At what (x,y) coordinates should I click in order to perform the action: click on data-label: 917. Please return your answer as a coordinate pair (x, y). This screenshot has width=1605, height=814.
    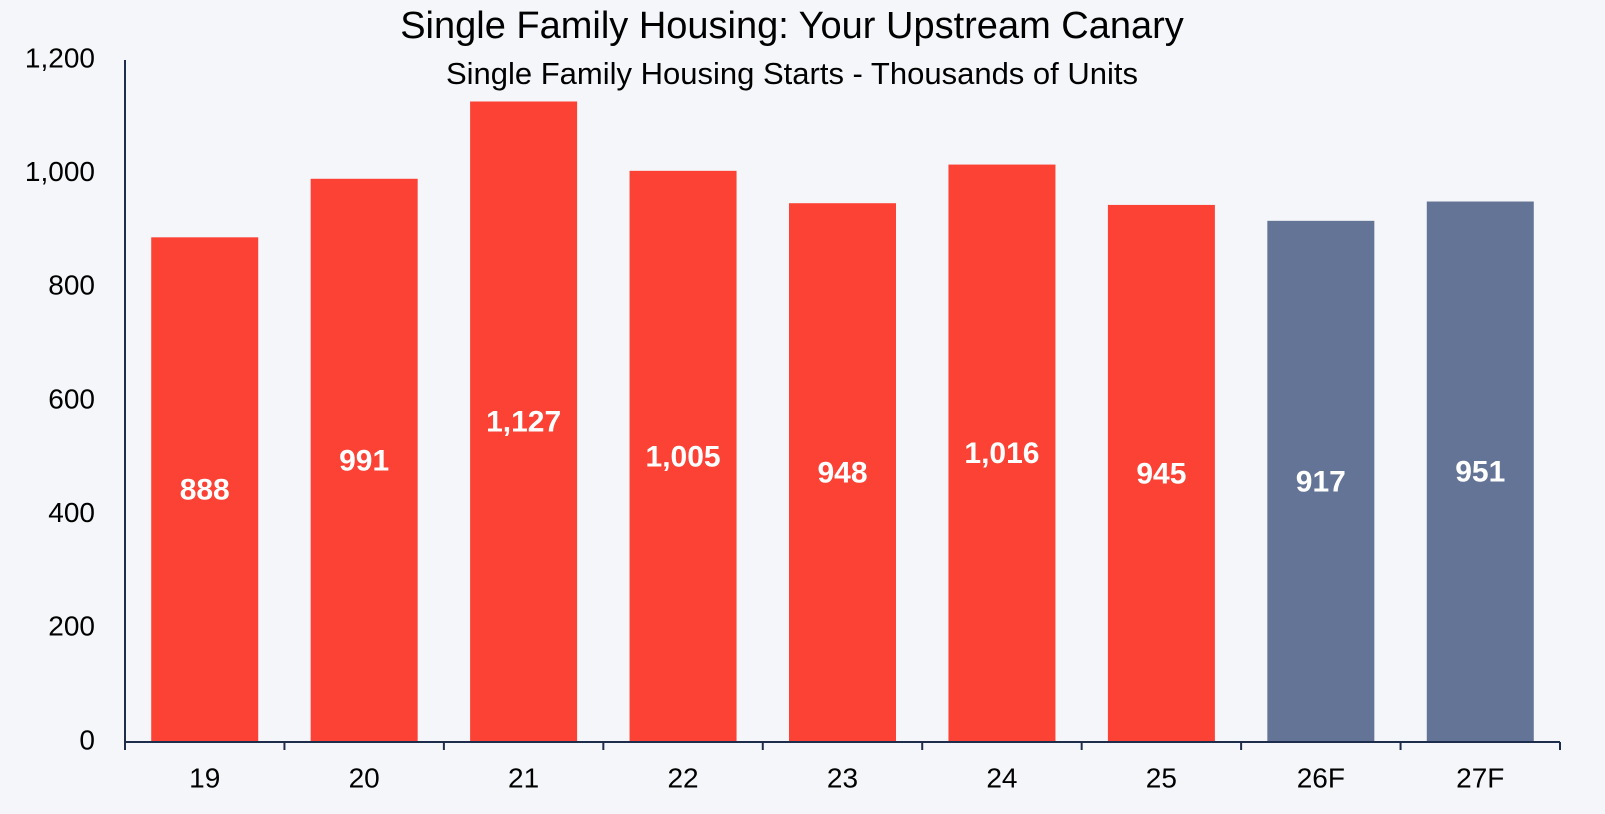
    Looking at the image, I should click on (1321, 481).